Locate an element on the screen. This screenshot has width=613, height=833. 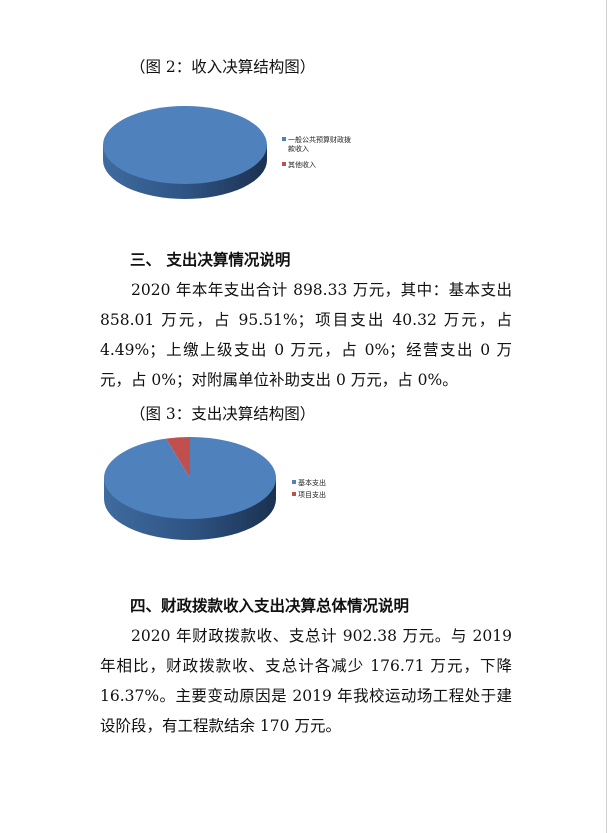
legend-label: 一般公共预算财政拨 is located at coordinates (319, 139).